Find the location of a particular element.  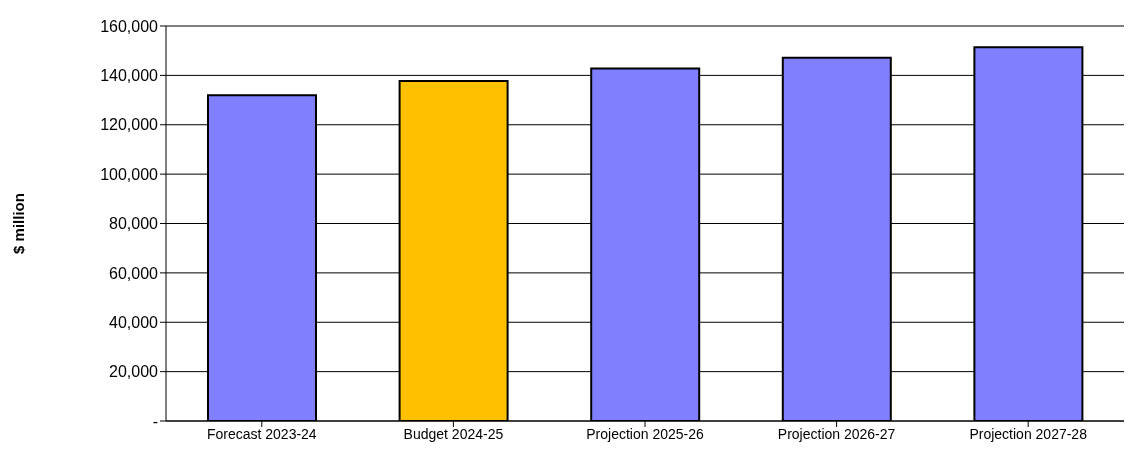

y-tick-label: 140,000 is located at coordinates (129, 76).